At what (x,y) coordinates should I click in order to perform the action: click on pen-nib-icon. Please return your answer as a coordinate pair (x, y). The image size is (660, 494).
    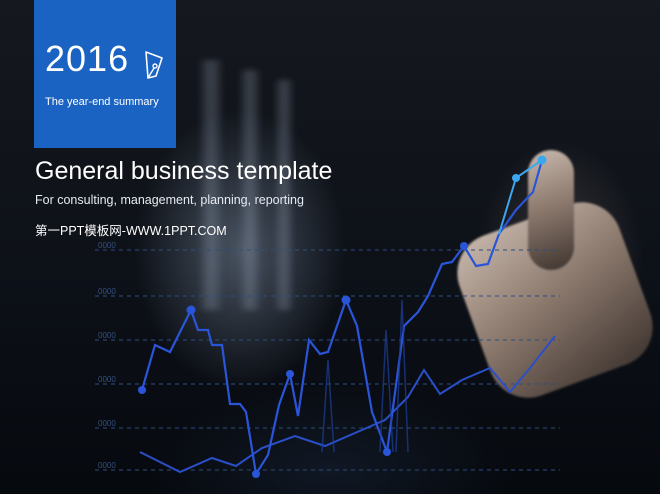
    Looking at the image, I should click on (154, 65).